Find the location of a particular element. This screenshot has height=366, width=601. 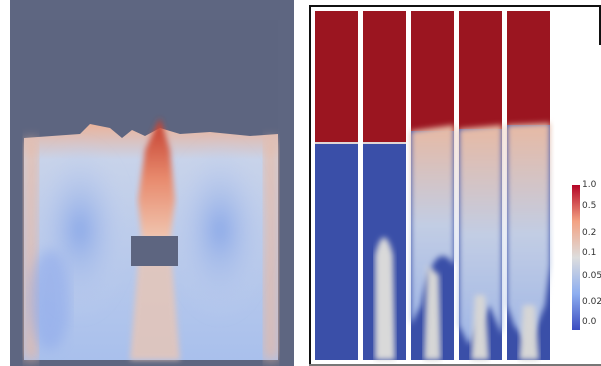

frame-bottom-border is located at coordinates (455, 365).